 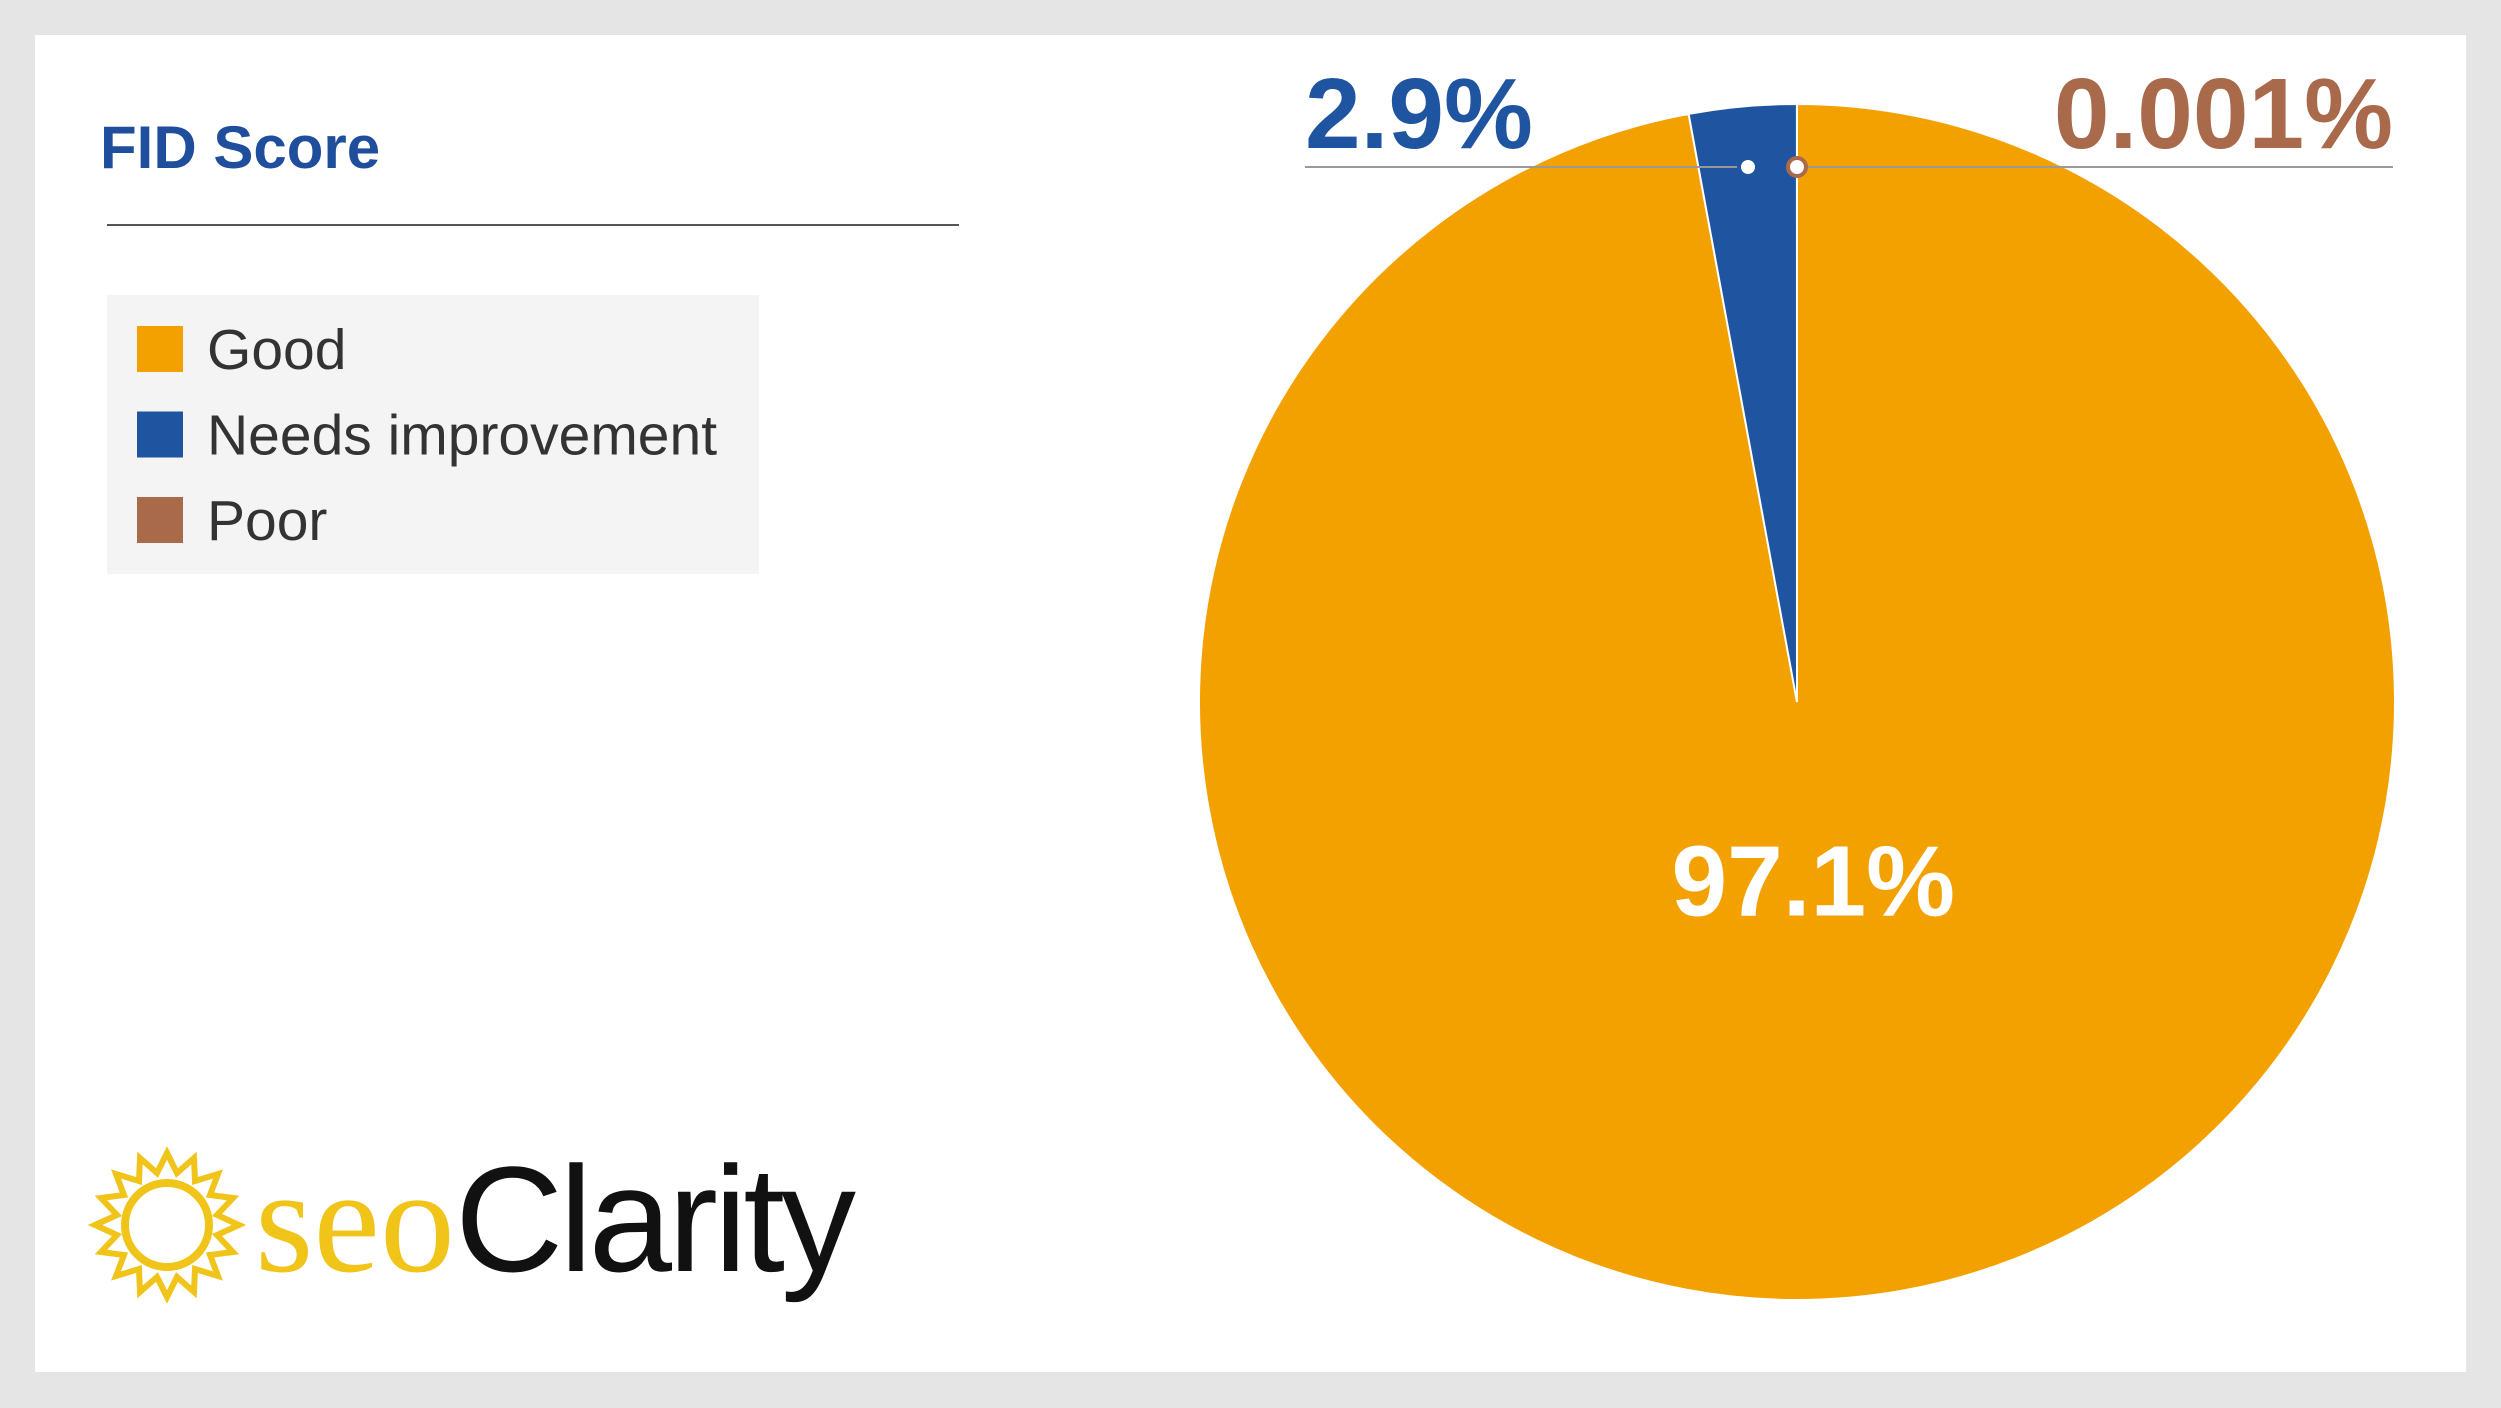 I want to click on callout-label: 2.9%, so click(x=1419, y=114).